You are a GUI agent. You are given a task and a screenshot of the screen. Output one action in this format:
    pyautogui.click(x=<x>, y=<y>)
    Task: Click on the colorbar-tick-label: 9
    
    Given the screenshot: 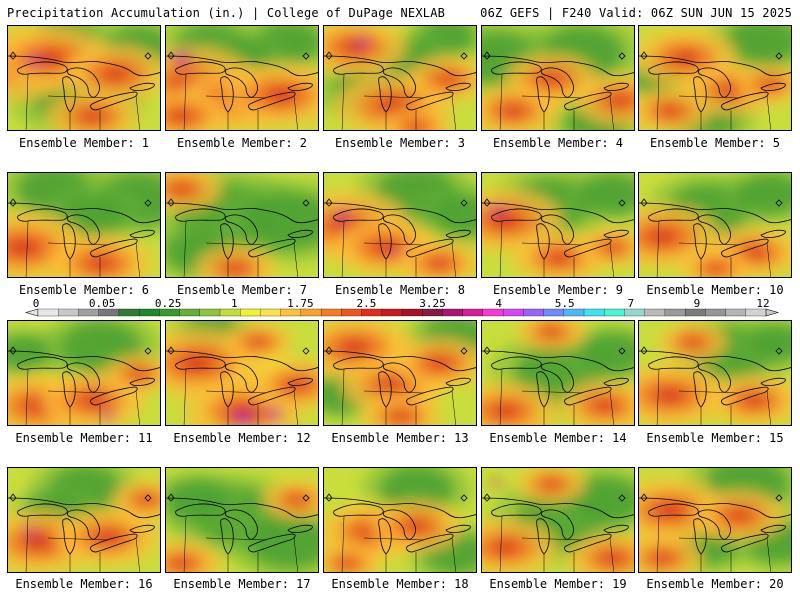 What is the action you would take?
    pyautogui.click(x=697, y=303)
    